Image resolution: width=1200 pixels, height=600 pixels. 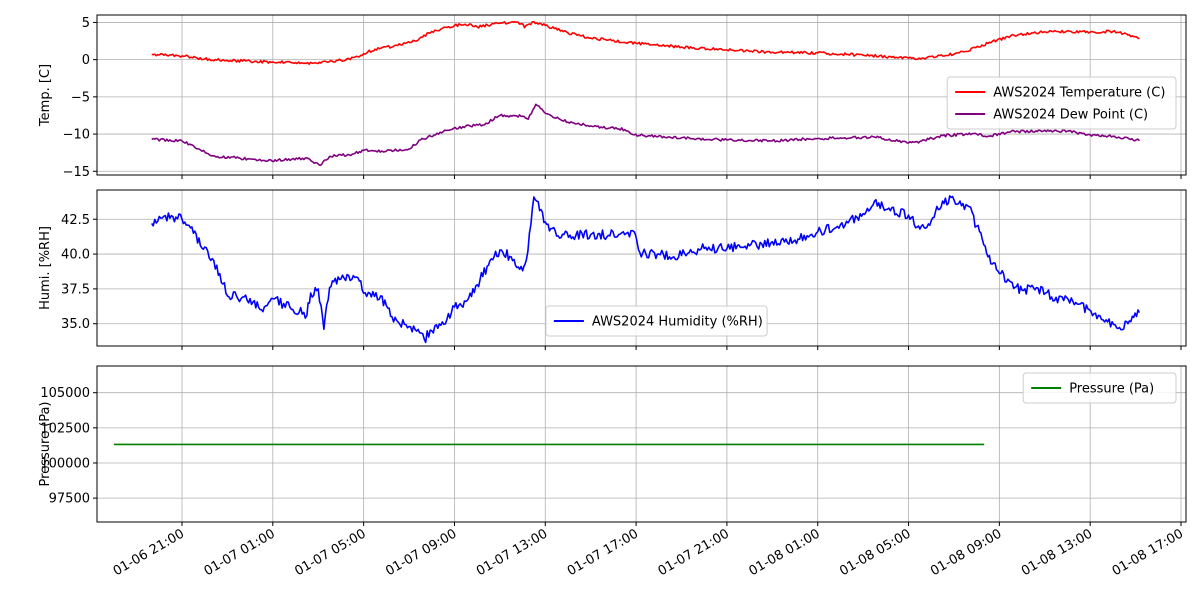 What do you see at coordinates (75, 220) in the screenshot?
I see `y-tick-label: 42.5` at bounding box center [75, 220].